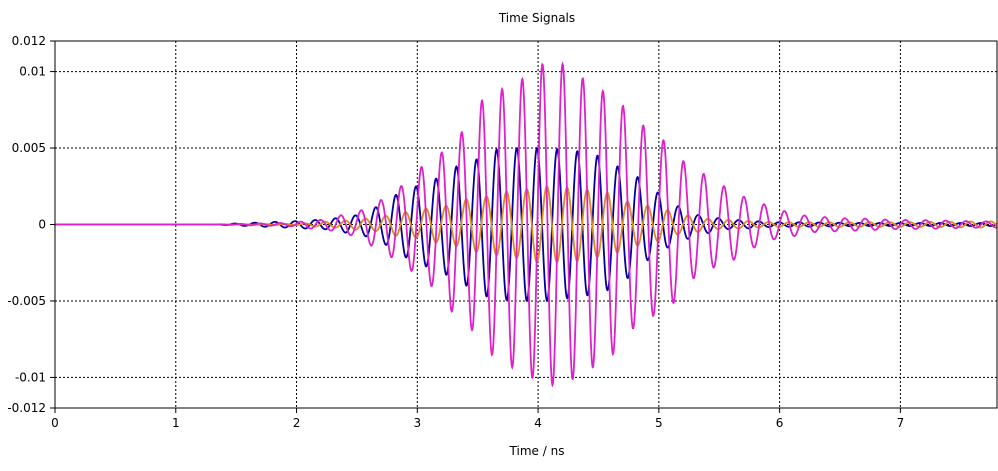  Describe the element at coordinates (26, 408) in the screenshot. I see `y-tick-label: -0.012` at that location.